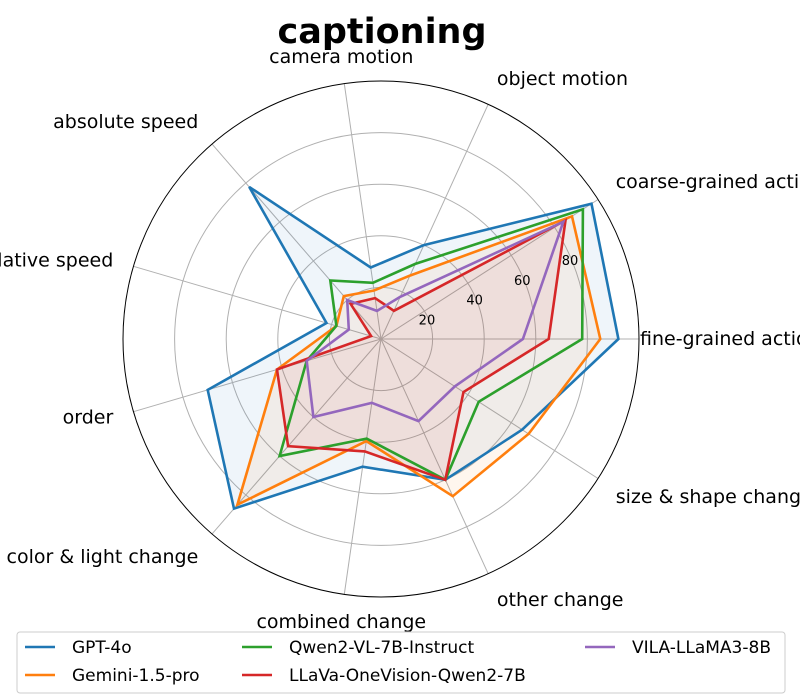 The height and width of the screenshot is (700, 800). What do you see at coordinates (708, 182) in the screenshot?
I see `category-label: coarse-grained action` at bounding box center [708, 182].